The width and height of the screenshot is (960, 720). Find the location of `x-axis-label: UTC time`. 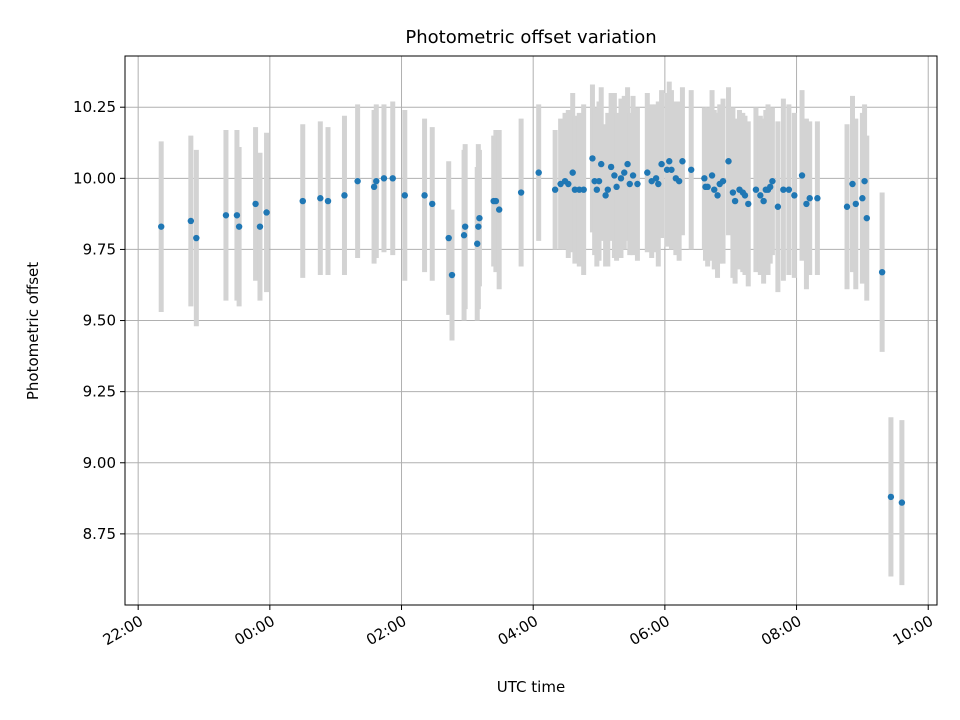

x-axis-label: UTC time is located at coordinates (531, 687).